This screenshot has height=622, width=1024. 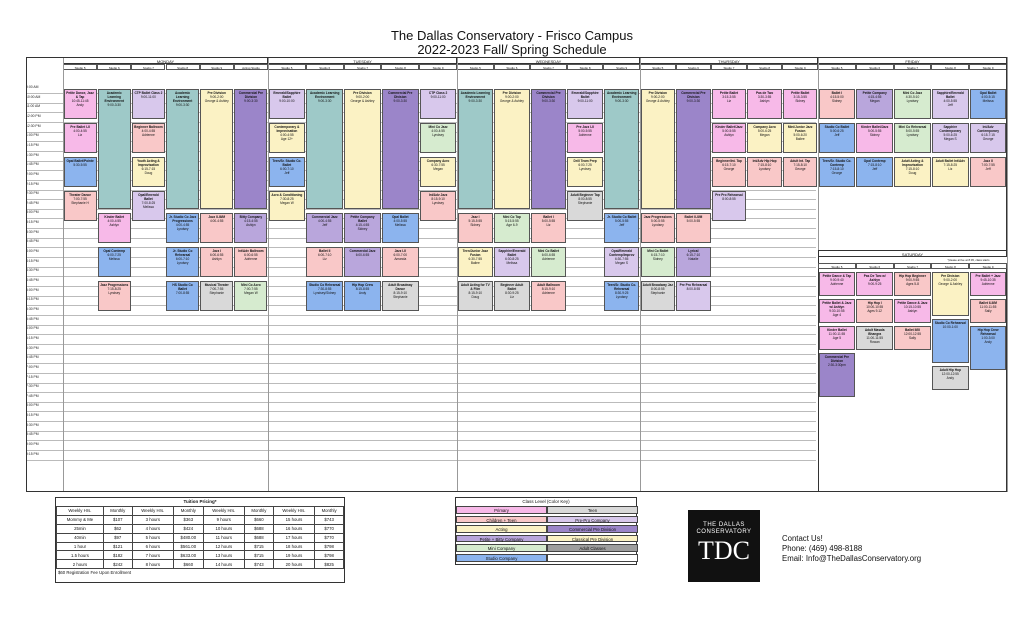 What do you see at coordinates (800, 138) in the screenshot?
I see `class-block: Mini/Junior Jazz Fusion 5:00-6:20 Bailee` at bounding box center [800, 138].